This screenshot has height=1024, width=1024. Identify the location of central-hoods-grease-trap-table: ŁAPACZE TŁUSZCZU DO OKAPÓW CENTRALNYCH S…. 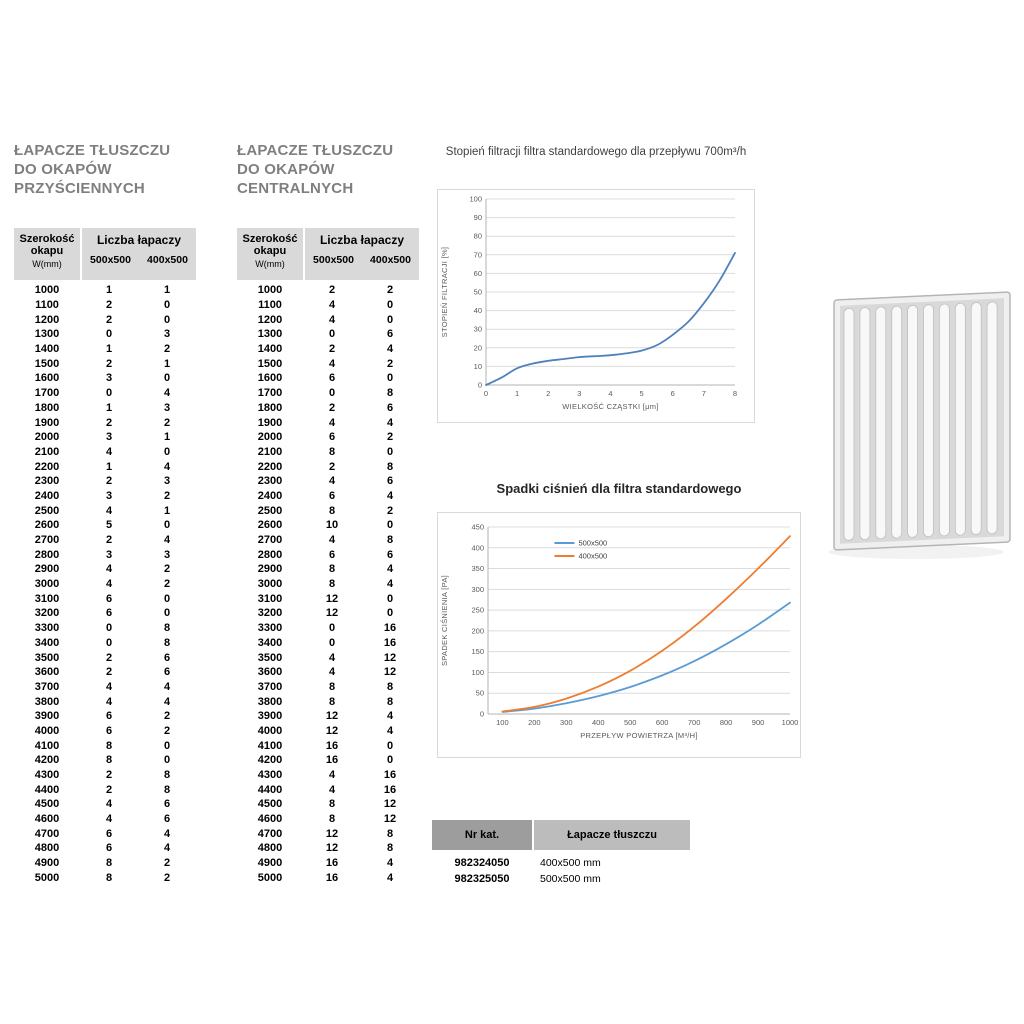
(328, 513).